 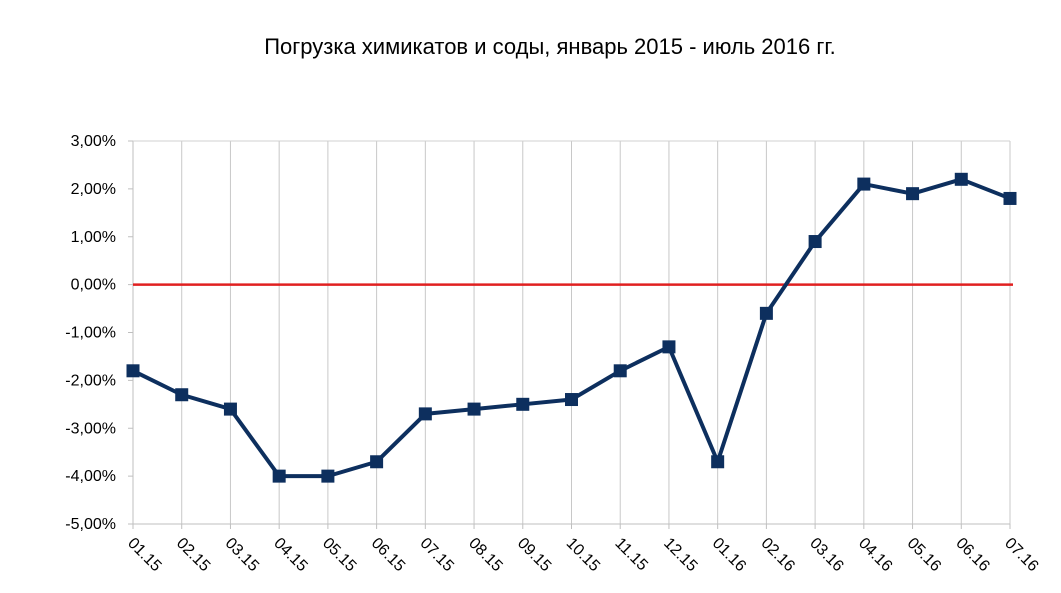 I want to click on y-tick-label: -1,00%, so click(x=90, y=333).